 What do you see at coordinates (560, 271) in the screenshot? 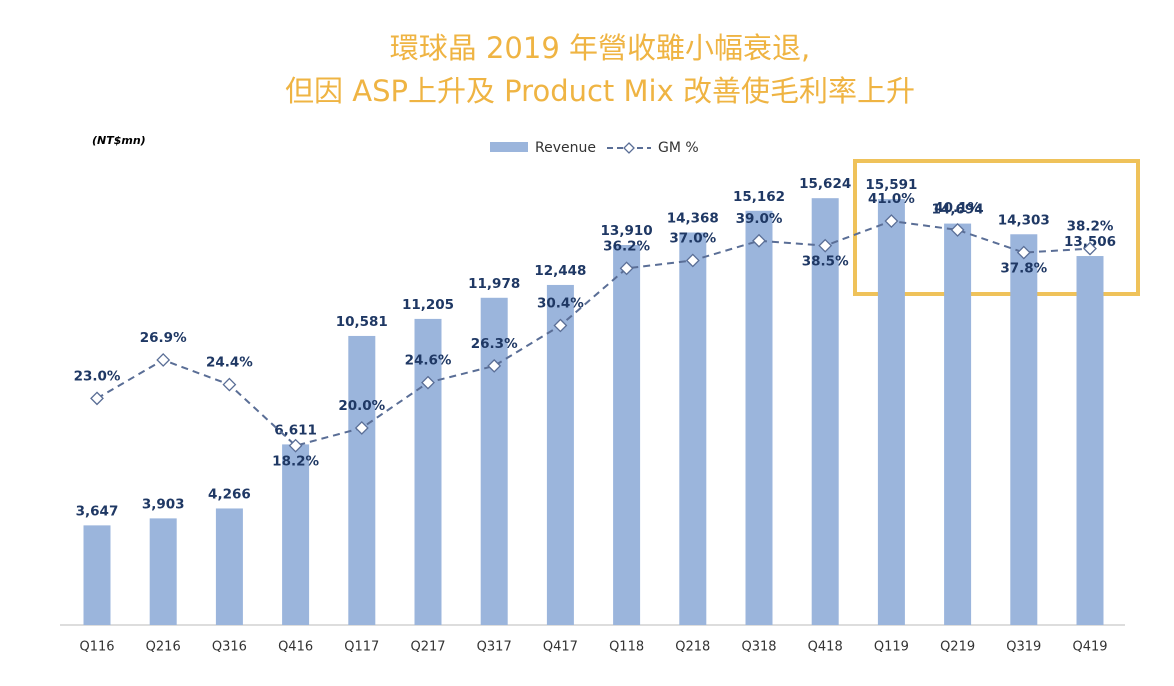
I see `bar-value-label: 12,448` at bounding box center [560, 271].